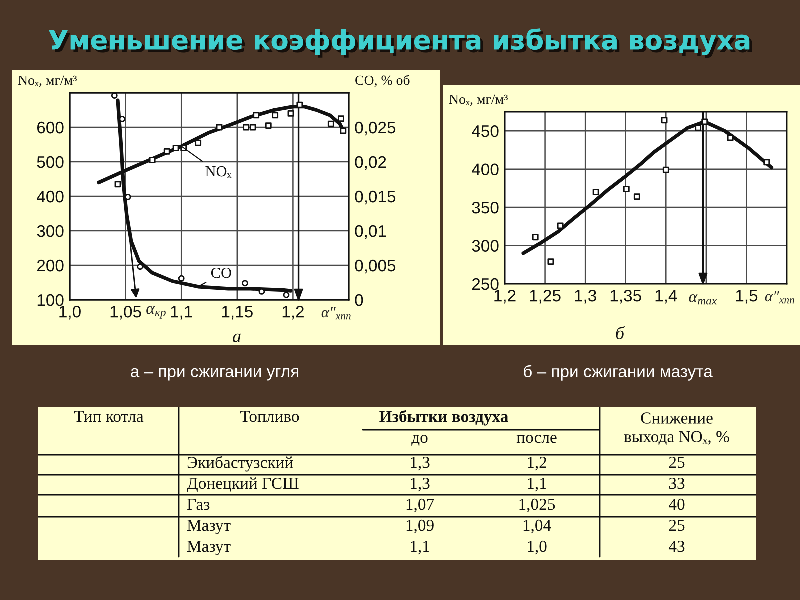  Describe the element at coordinates (51, 300) in the screenshot. I see `y-tick-label: 100` at that location.